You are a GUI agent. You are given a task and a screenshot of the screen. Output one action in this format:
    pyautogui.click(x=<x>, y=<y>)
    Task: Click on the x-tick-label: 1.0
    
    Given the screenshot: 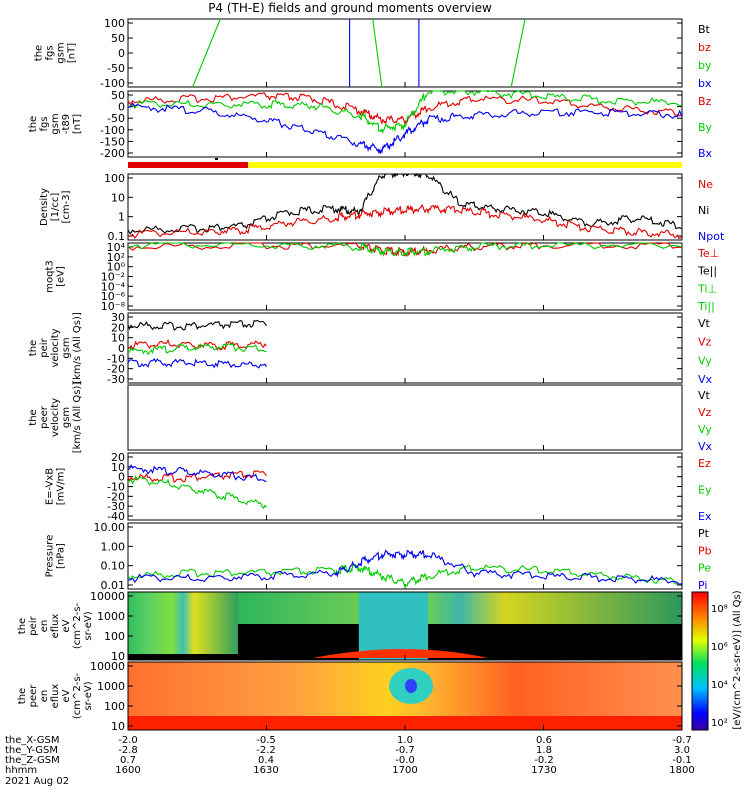 What is the action you would take?
    pyautogui.click(x=405, y=740)
    